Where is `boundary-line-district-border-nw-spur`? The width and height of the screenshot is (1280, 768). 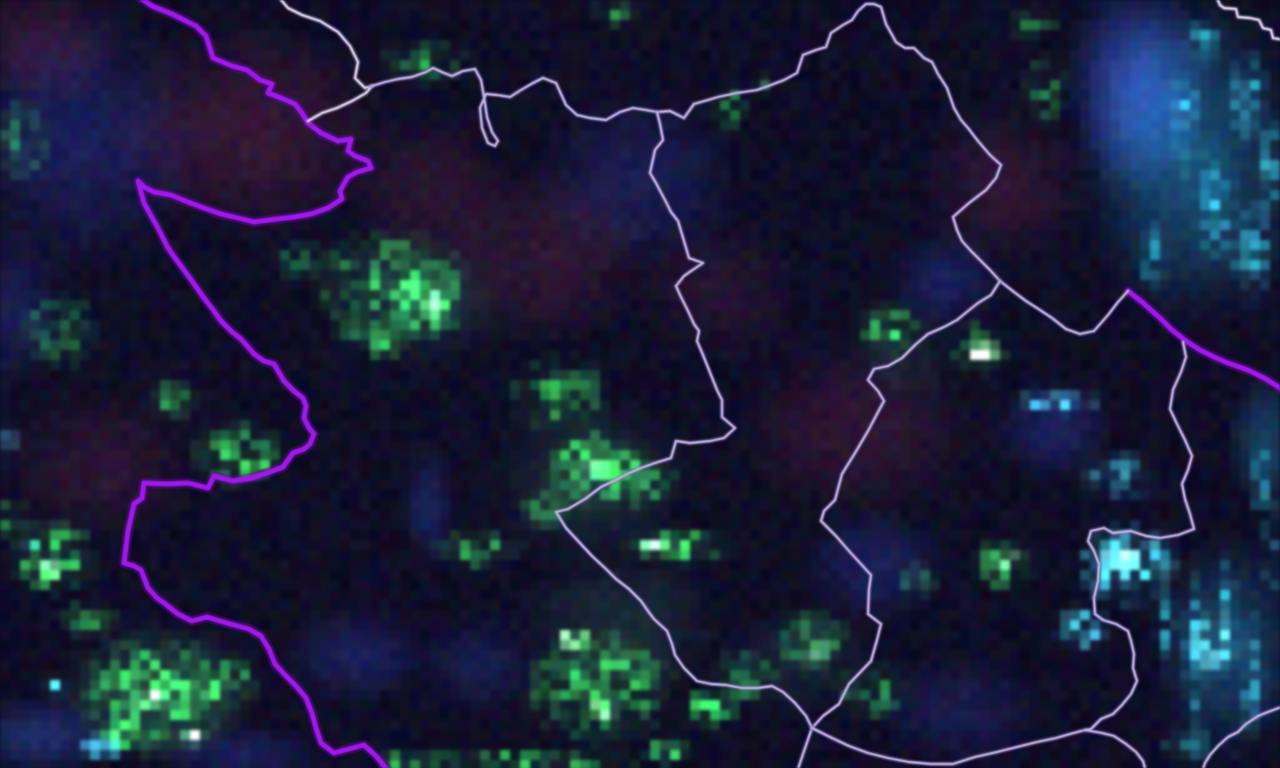 boundary-line-district-border-nw-spur is located at coordinates (340, 103).